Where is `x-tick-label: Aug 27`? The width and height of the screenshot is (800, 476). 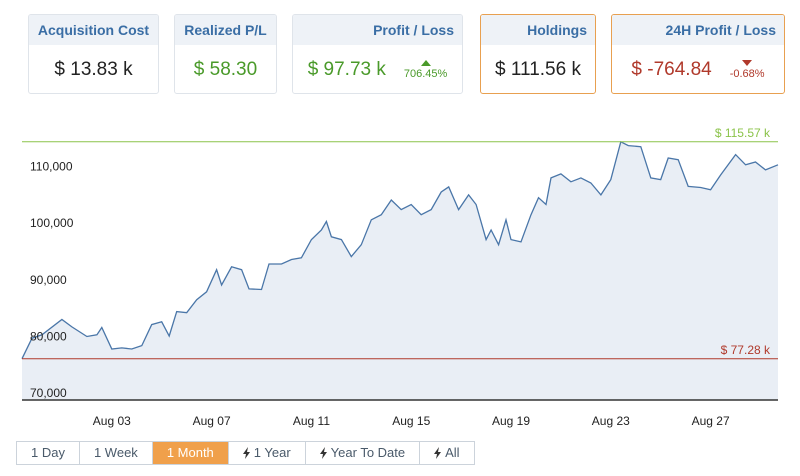 x-tick-label: Aug 27 is located at coordinates (711, 421).